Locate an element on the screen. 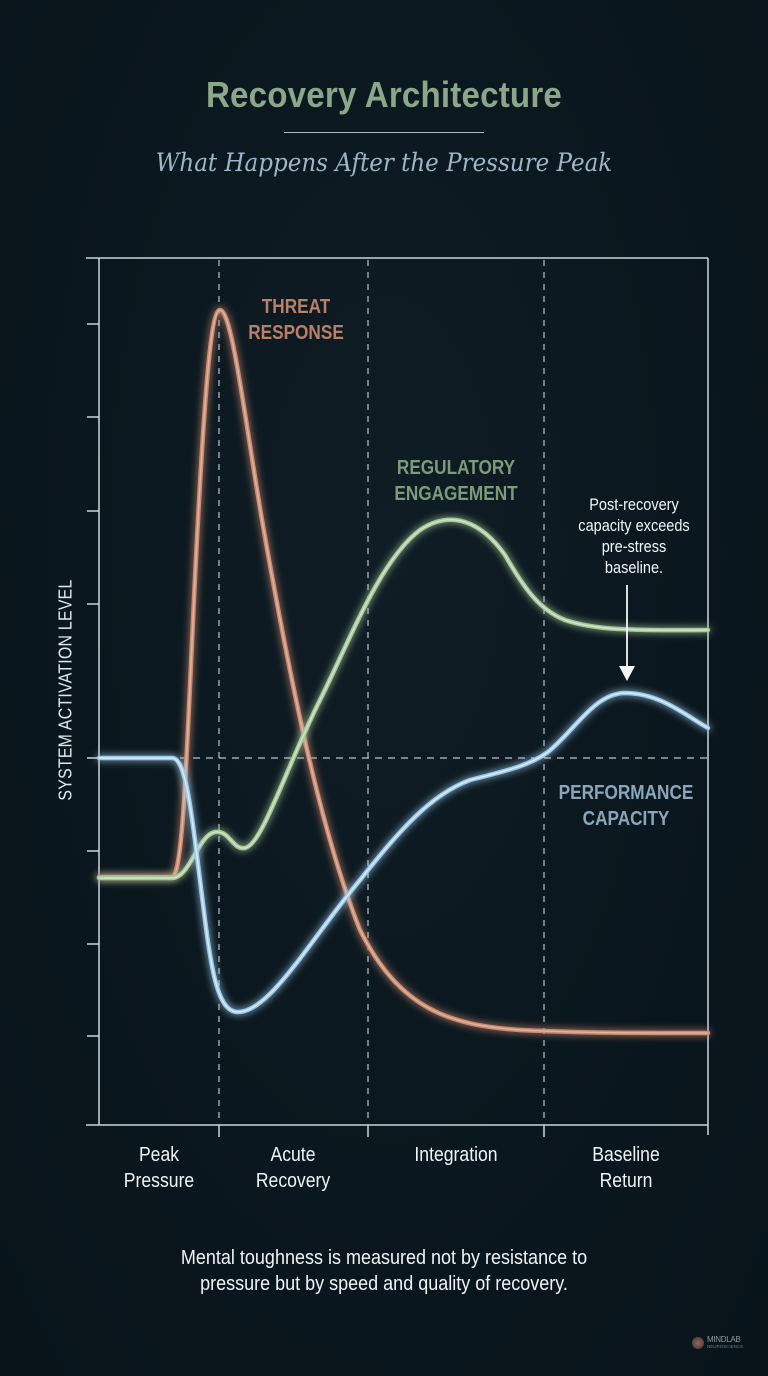 This screenshot has width=768, height=1376. annotation-line2: capacity exceeds is located at coordinates (634, 526).